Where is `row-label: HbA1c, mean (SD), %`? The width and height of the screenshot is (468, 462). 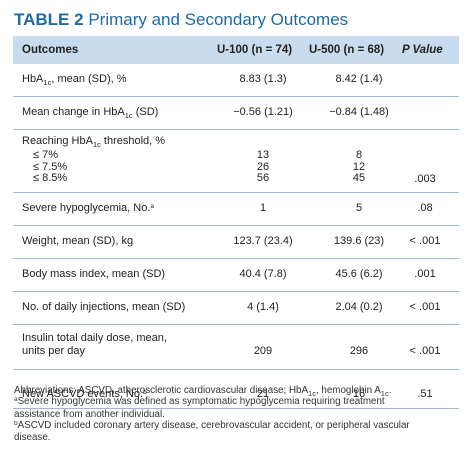
row-label: HbA1c, mean (SD), % is located at coordinates (74, 80).